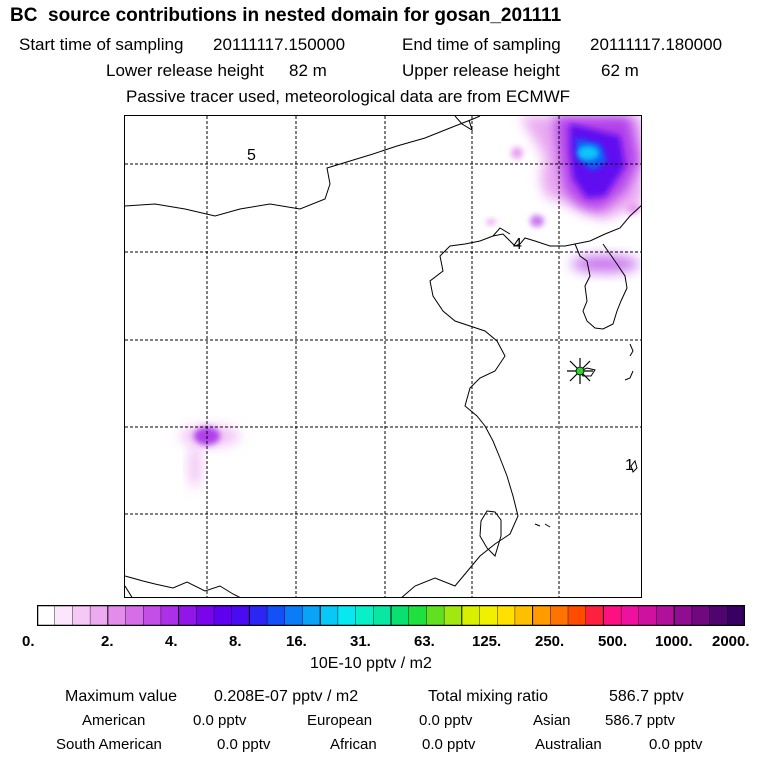 The height and width of the screenshot is (768, 768). I want to click on colorbar-tick: 31., so click(360, 641).